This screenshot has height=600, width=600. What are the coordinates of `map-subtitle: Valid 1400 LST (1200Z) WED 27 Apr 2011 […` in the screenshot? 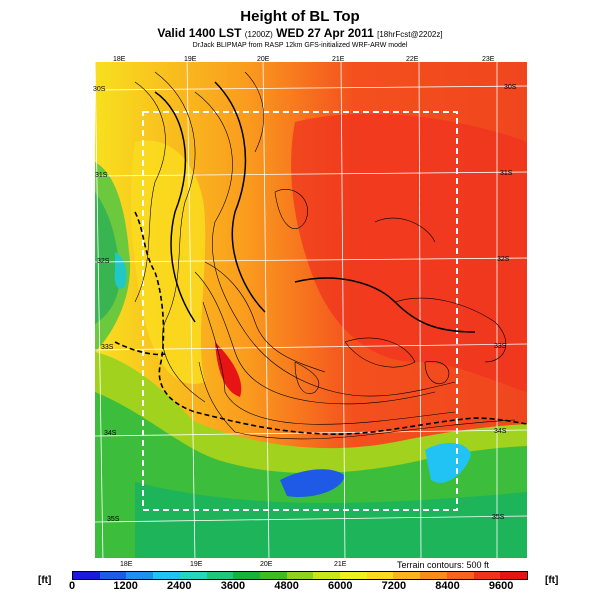 It's located at (300, 33).